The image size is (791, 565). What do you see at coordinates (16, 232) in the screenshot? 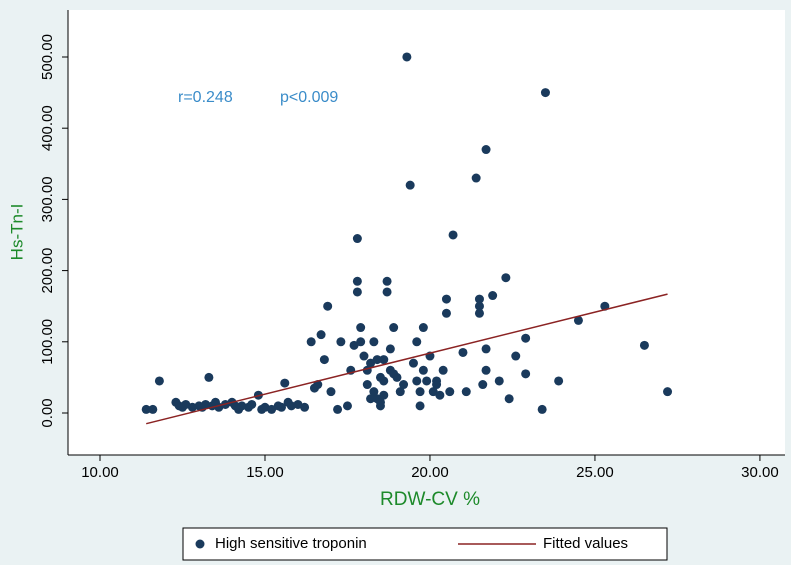
I see `y-axis-label: Hs-Tn-I` at bounding box center [16, 232].